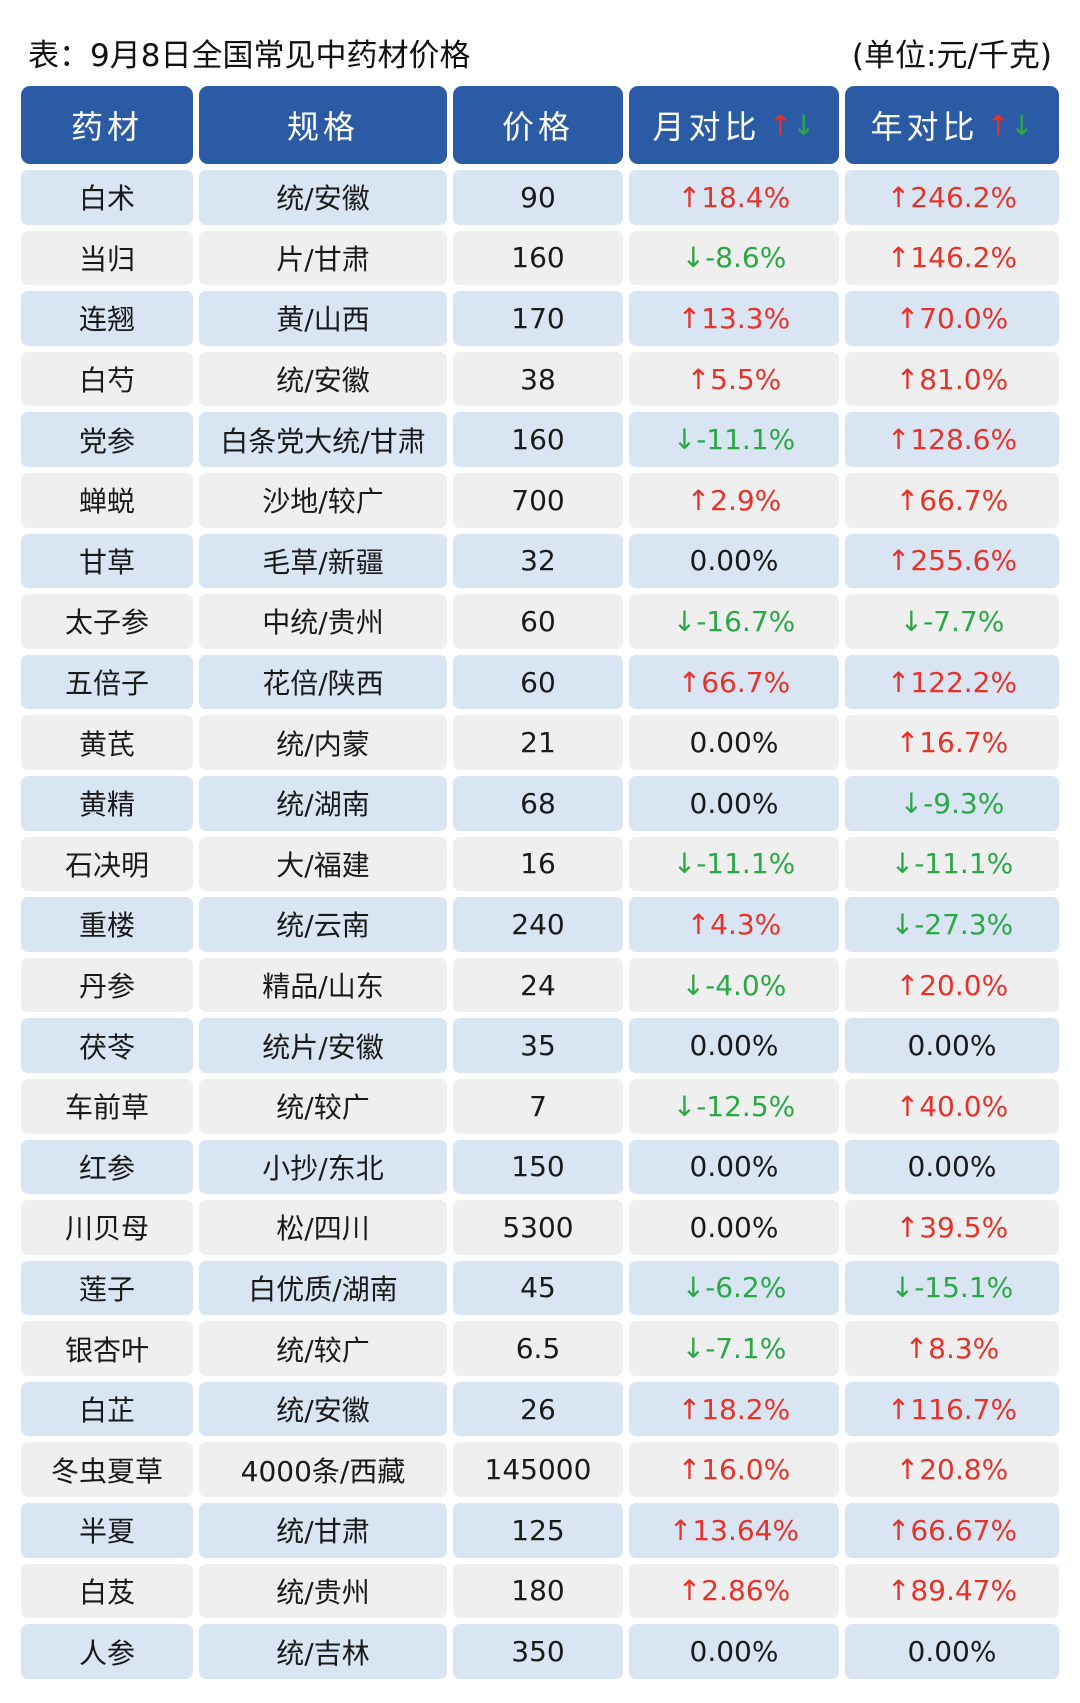 This screenshot has height=1703, width=1080. Describe the element at coordinates (734, 1470) in the screenshot. I see `cell-month: ↑16.0%` at that location.